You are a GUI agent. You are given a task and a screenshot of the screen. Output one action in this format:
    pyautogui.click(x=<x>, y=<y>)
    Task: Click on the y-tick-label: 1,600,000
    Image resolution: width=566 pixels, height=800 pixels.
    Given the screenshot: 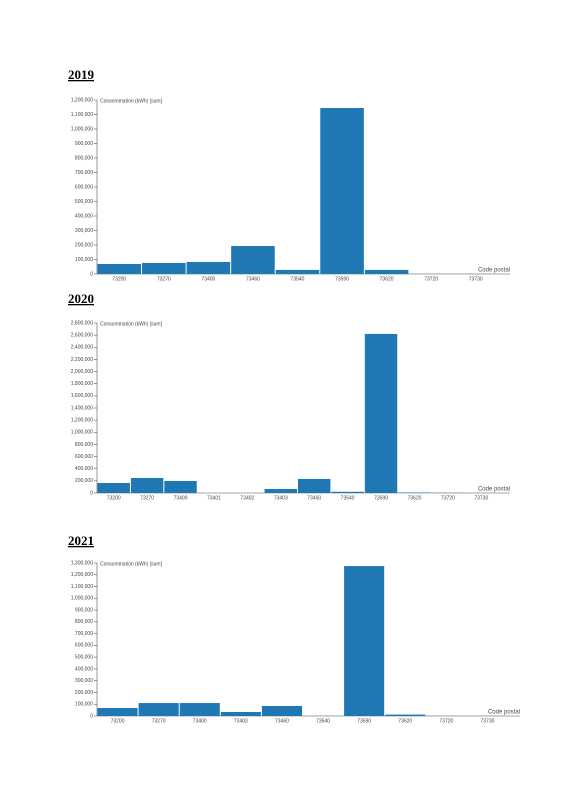 What is the action you would take?
    pyautogui.click(x=82, y=396)
    